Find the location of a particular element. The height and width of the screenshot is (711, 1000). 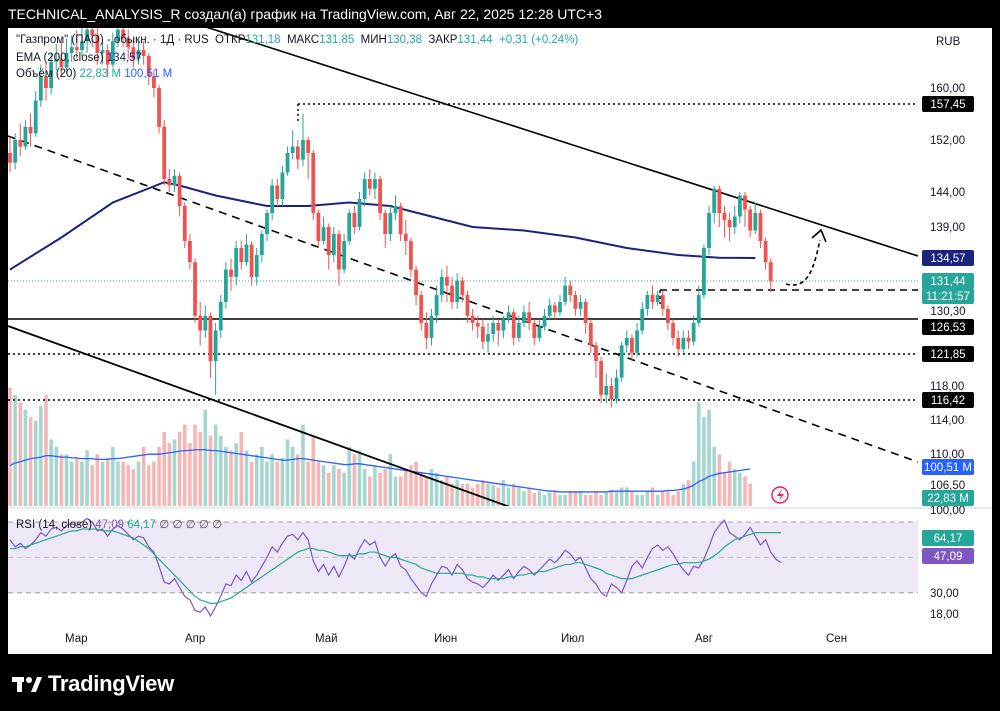

price-tag: 130,30 is located at coordinates (947, 312).